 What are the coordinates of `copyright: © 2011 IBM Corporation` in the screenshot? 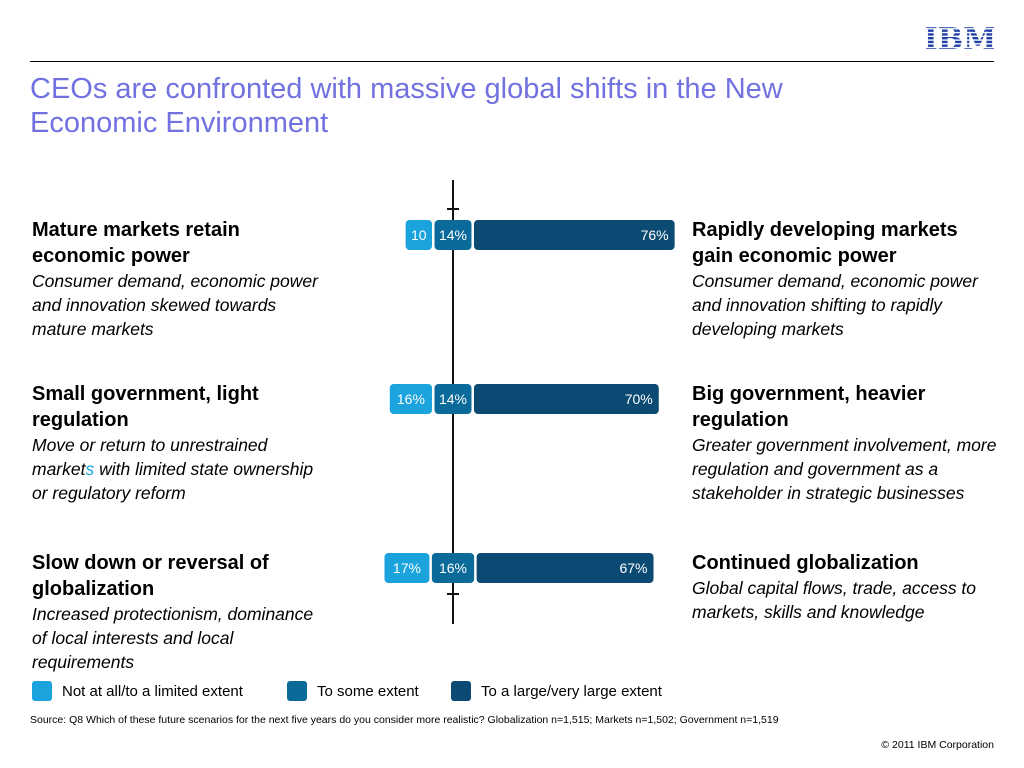 It's located at (937, 745).